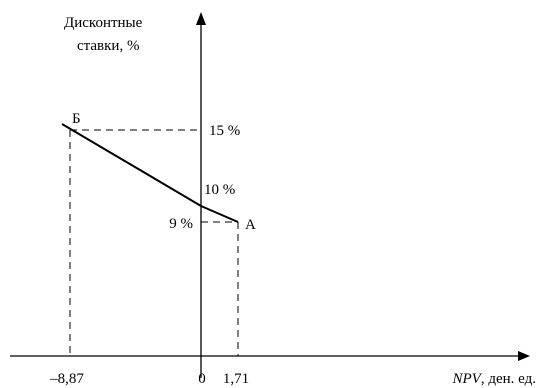  I want to click on x-axis-label: NPV, ден. ед., so click(493, 379).